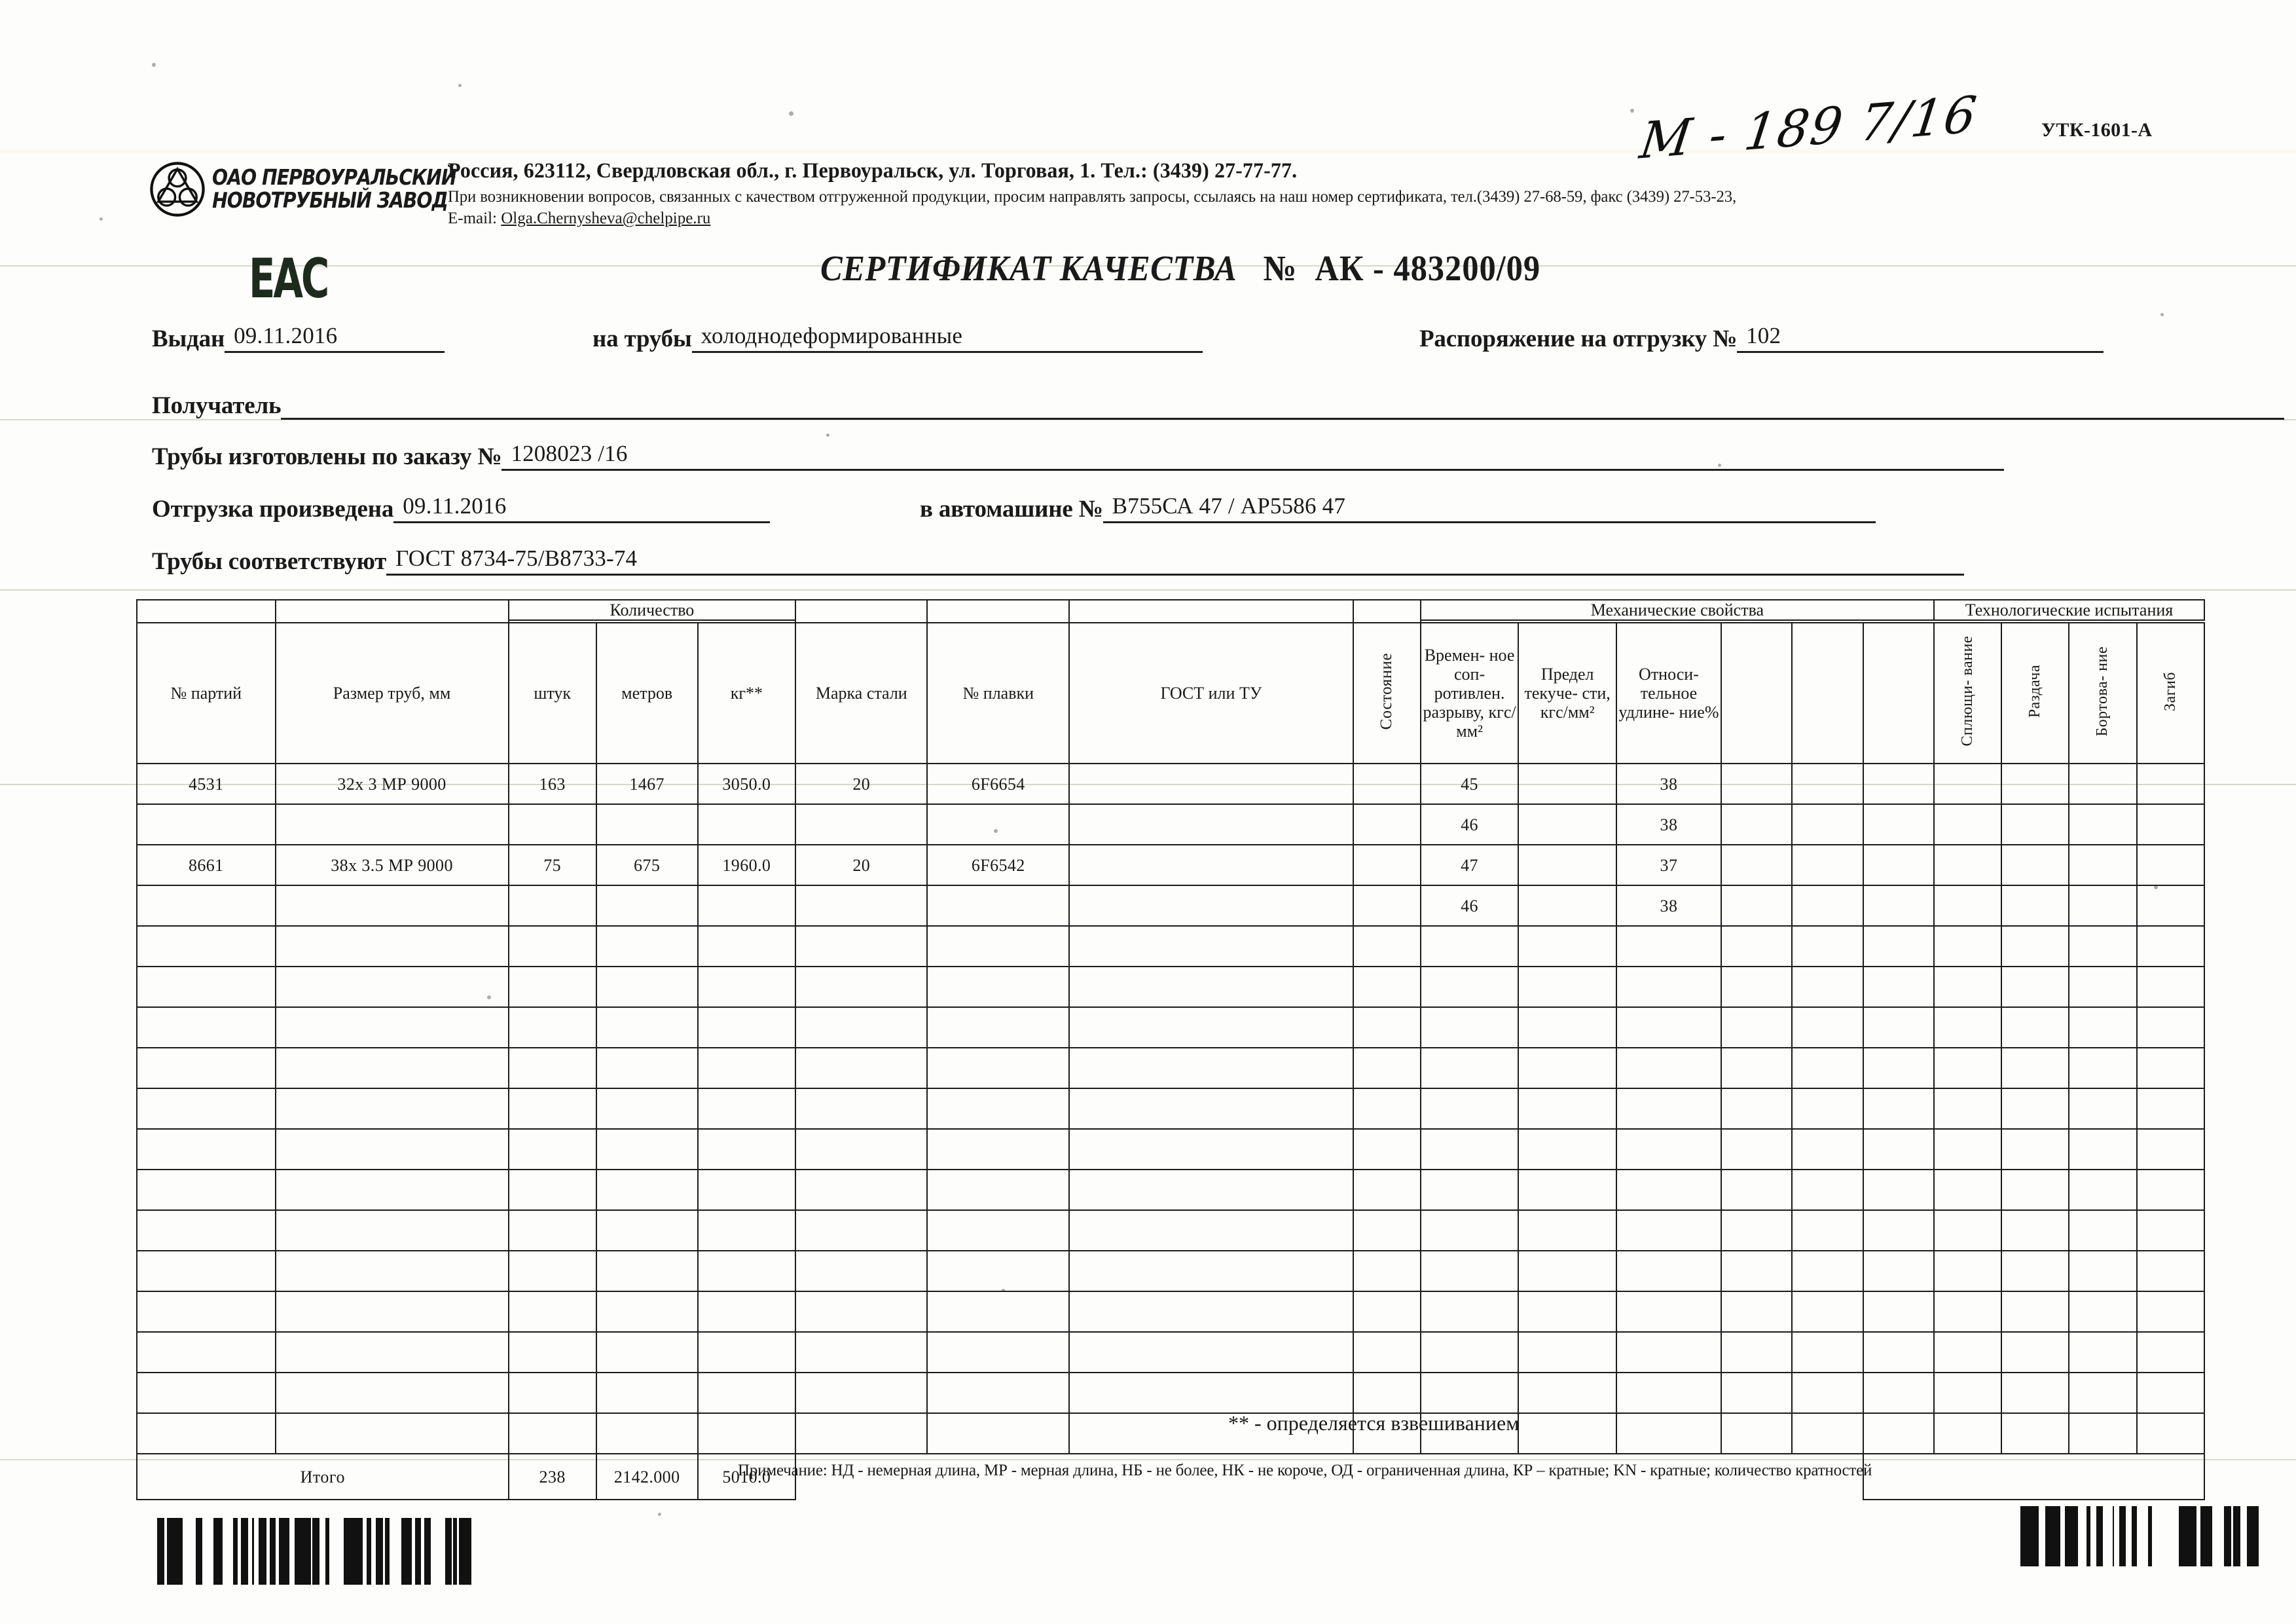  I want to click on cell-size: 32х 3 МР 9000, so click(391, 784).